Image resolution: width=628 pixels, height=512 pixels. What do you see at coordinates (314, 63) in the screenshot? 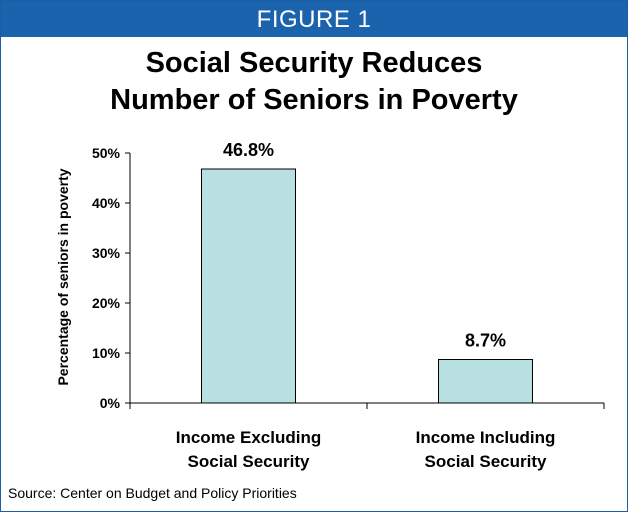
I see `chart-title-line-1: Social Security Reduces` at bounding box center [314, 63].